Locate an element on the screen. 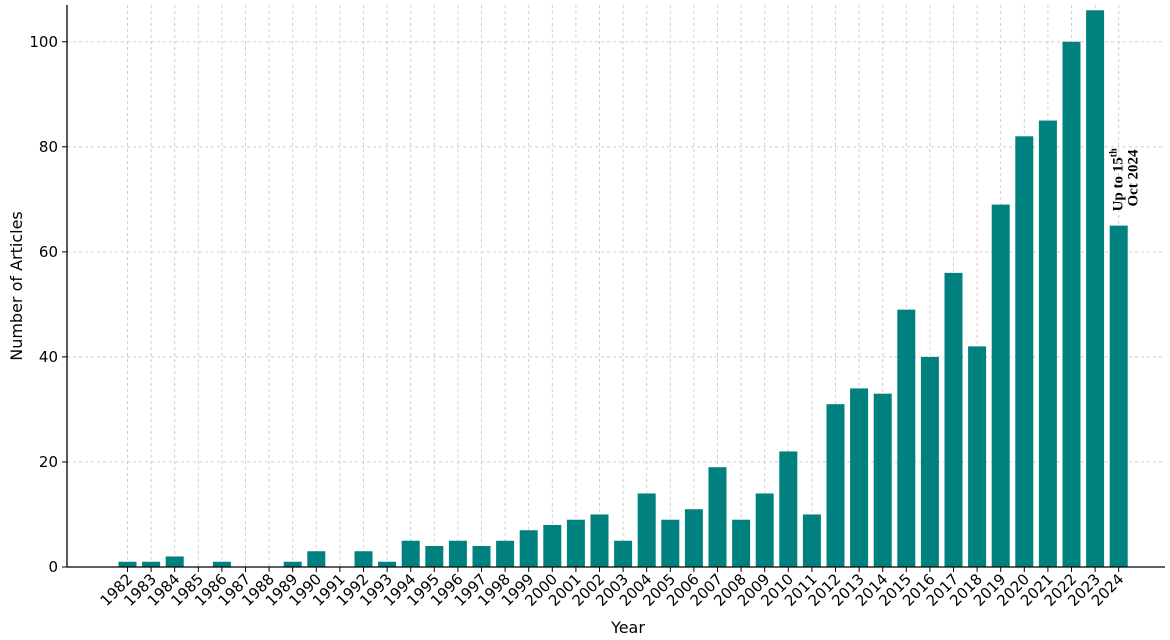 This screenshot has width=1170, height=640. bar-2022 is located at coordinates (1071, 304).